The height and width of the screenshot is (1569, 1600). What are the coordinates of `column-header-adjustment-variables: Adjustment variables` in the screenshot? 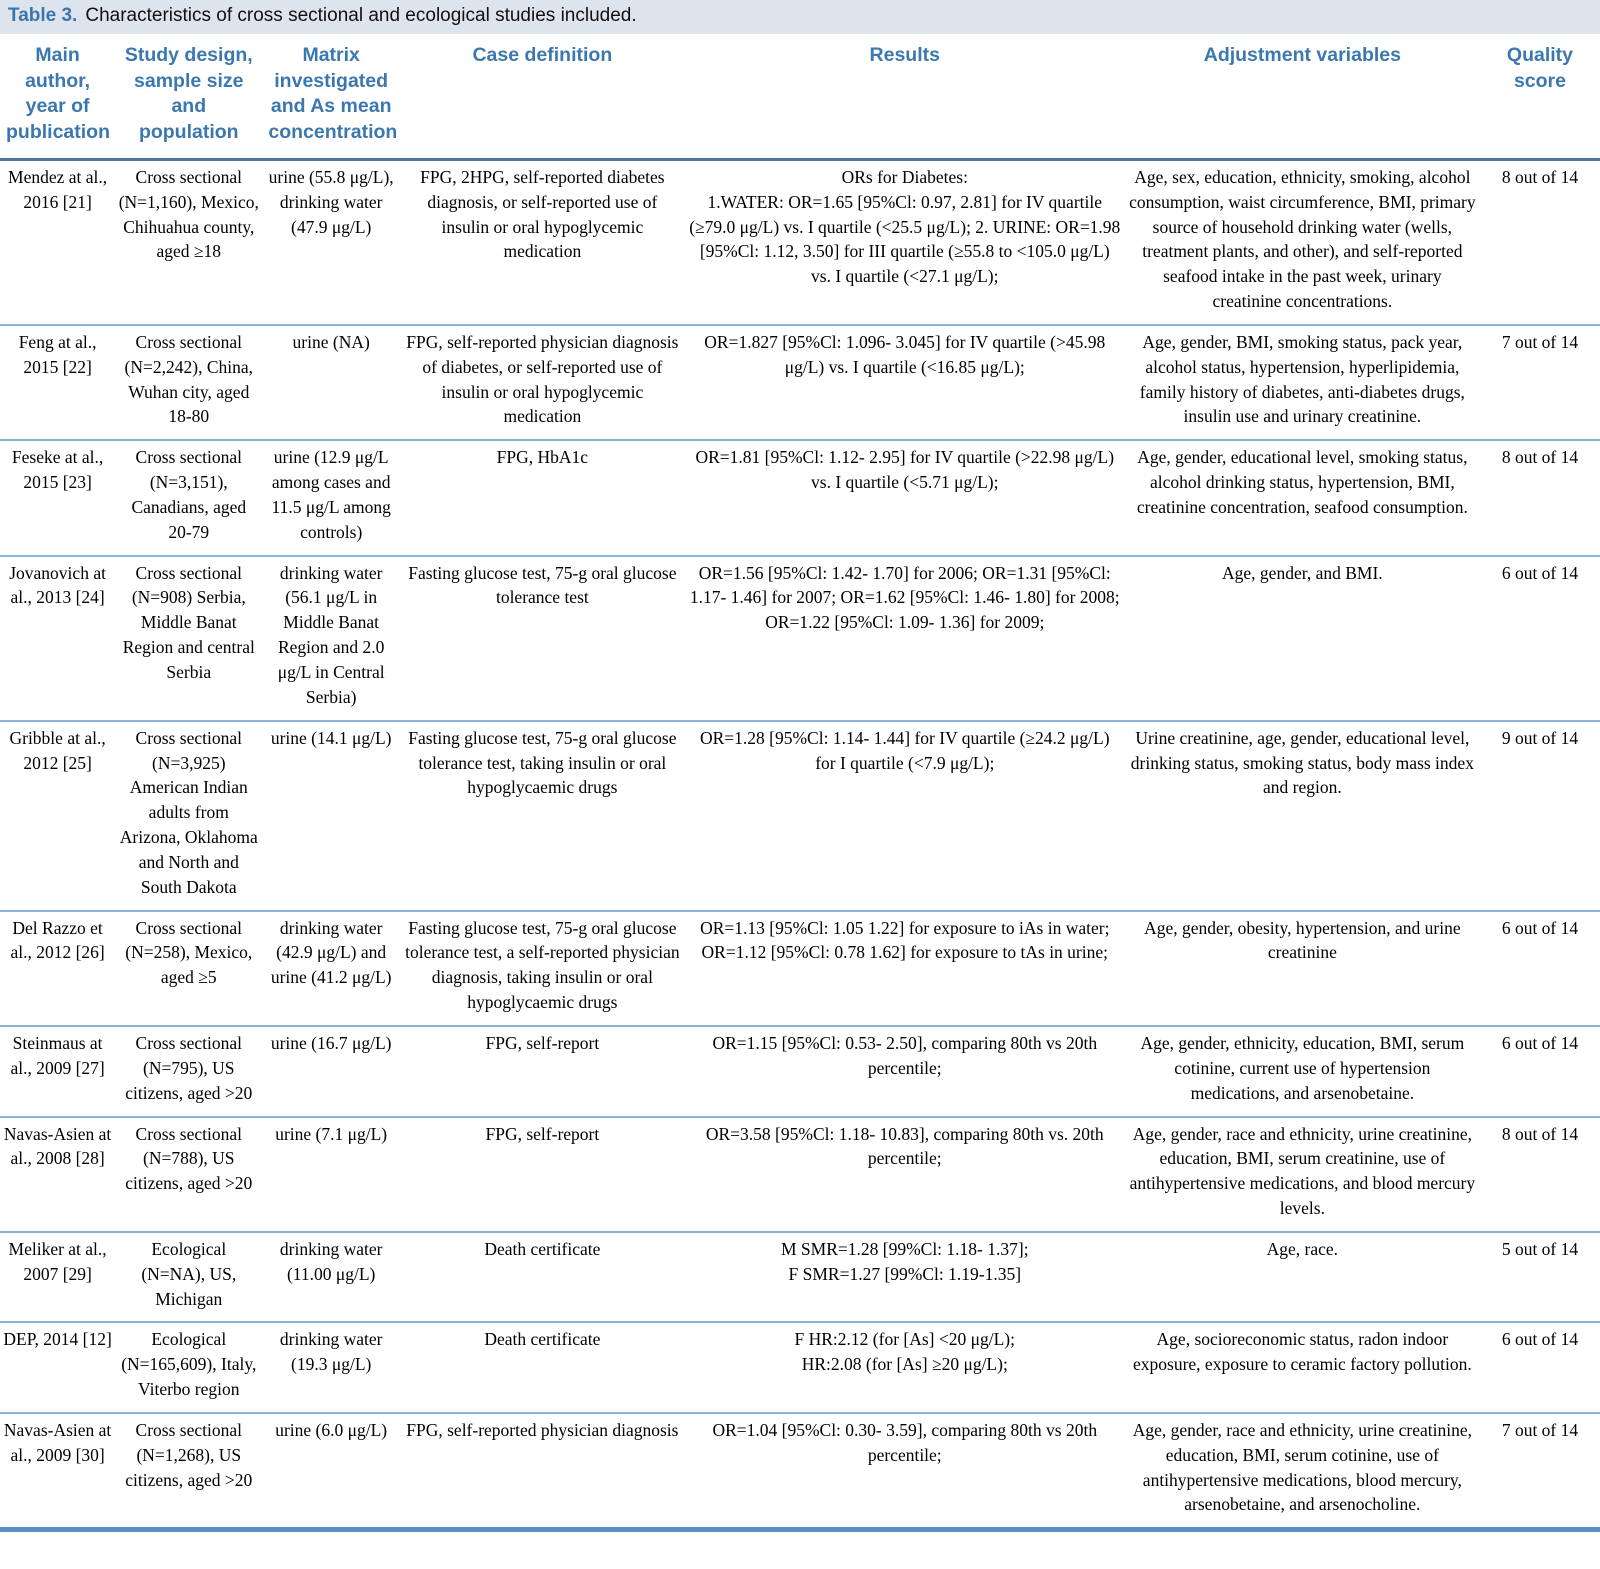 It's located at (1302, 97).